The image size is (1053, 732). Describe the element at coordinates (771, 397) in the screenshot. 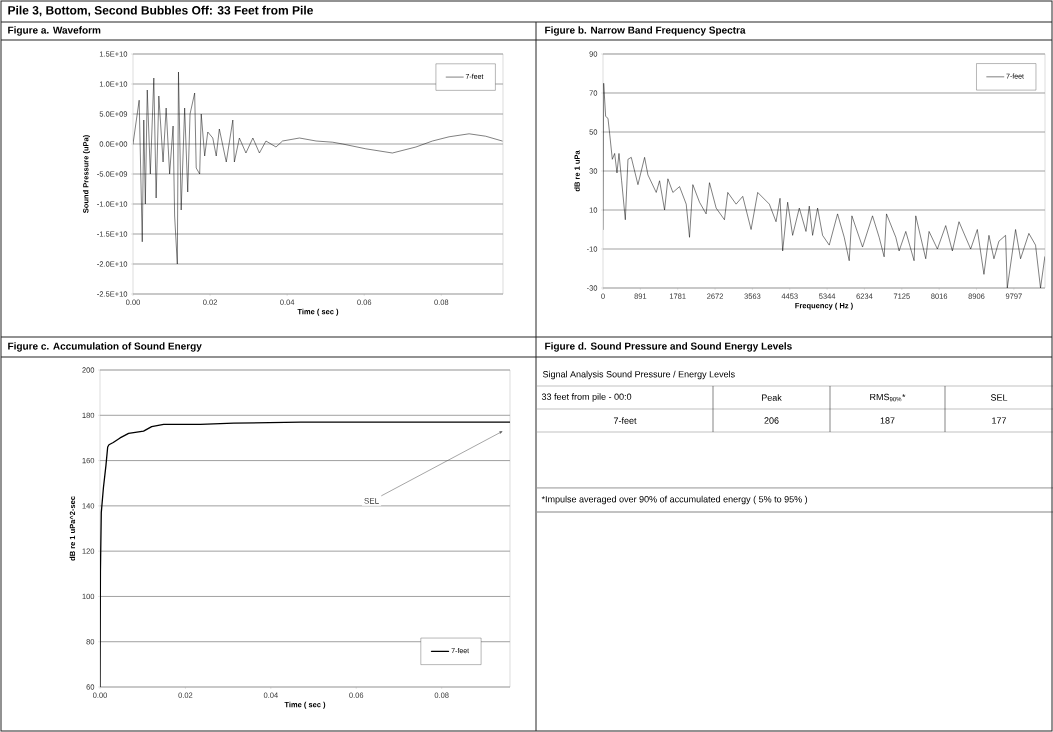

I see `category-label: Peak` at that location.